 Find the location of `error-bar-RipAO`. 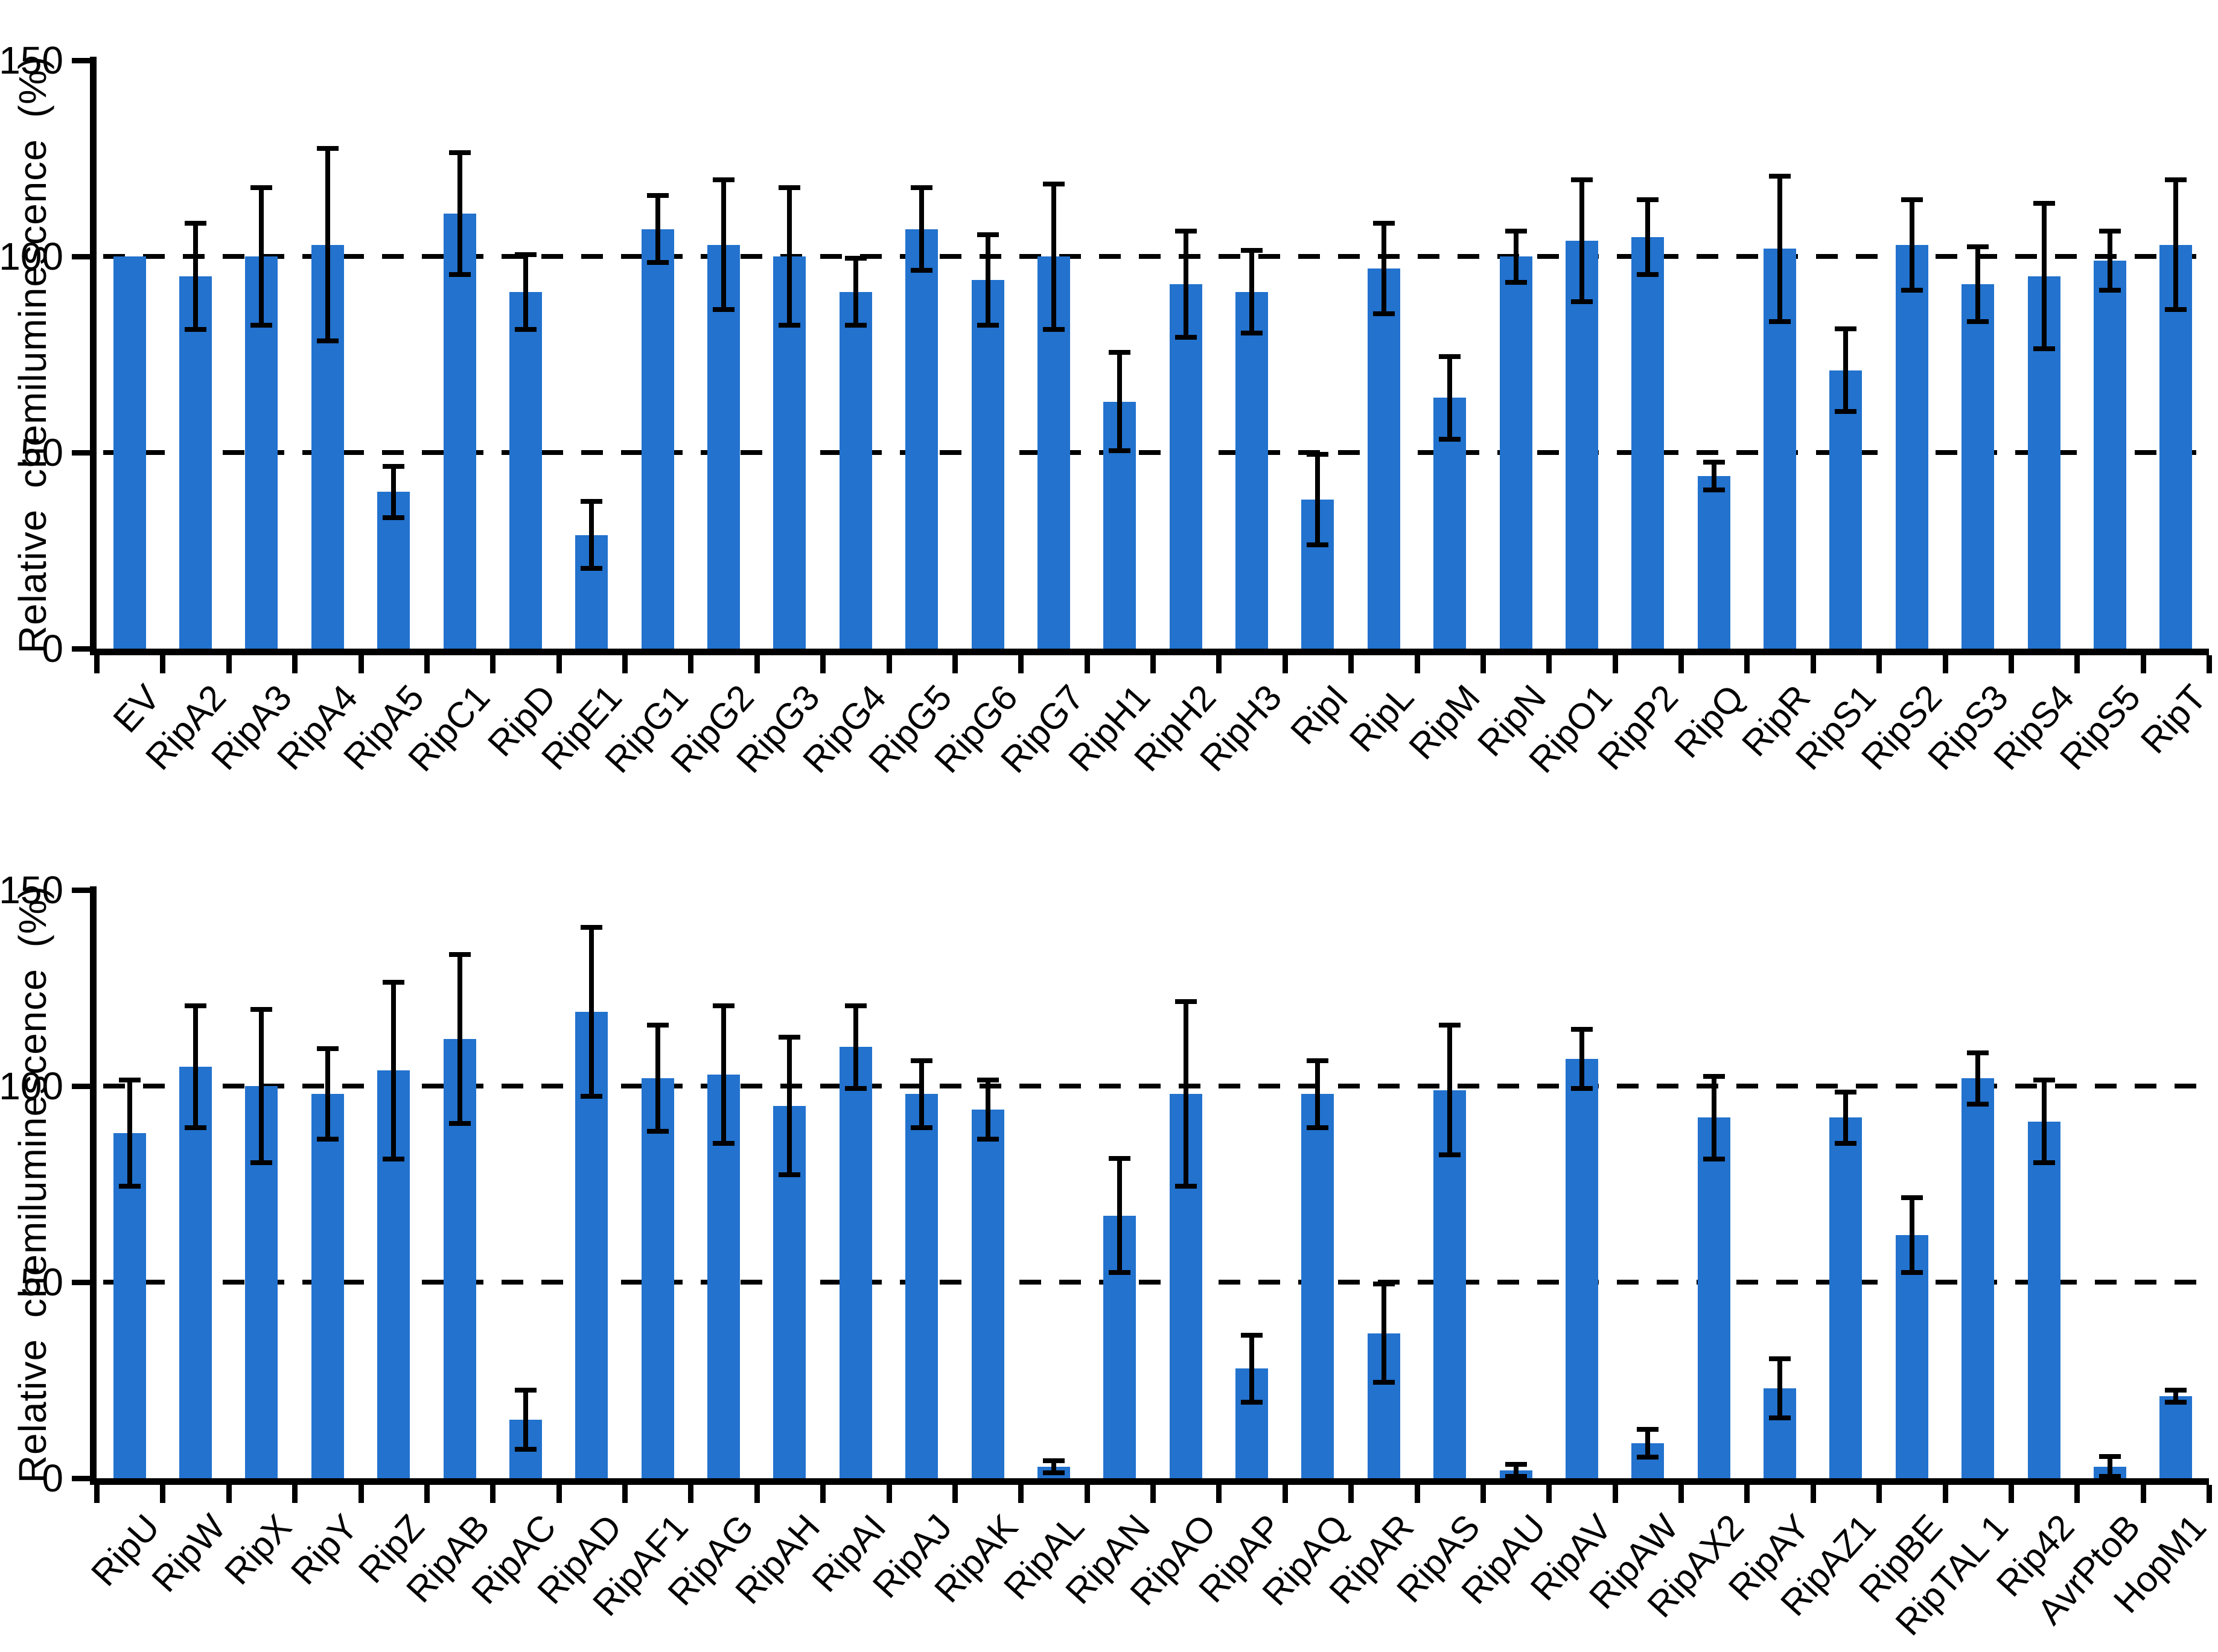

error-bar-RipAO is located at coordinates (1185, 1094).